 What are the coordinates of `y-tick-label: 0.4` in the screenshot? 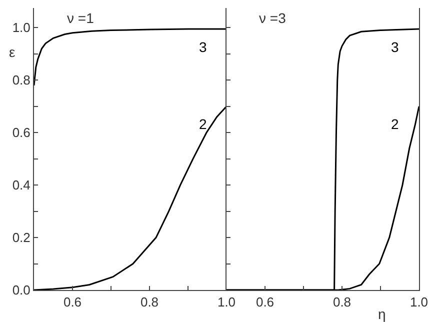 It's located at (21, 185).